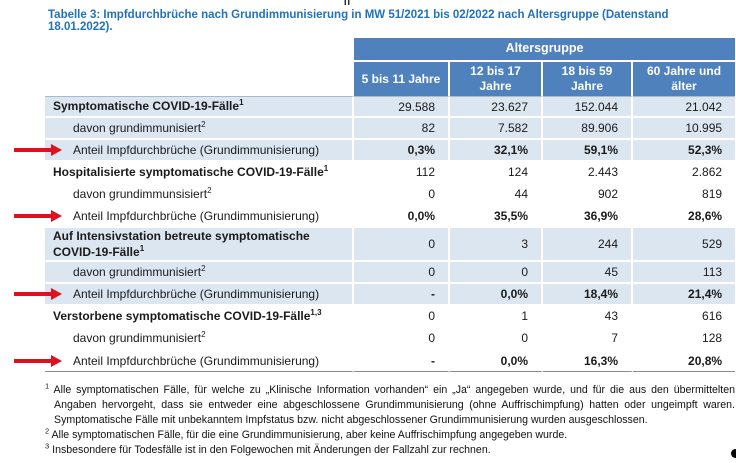 The width and height of the screenshot is (736, 463). Describe the element at coordinates (684, 295) in the screenshot. I see `value-cell: 21,4%` at that location.